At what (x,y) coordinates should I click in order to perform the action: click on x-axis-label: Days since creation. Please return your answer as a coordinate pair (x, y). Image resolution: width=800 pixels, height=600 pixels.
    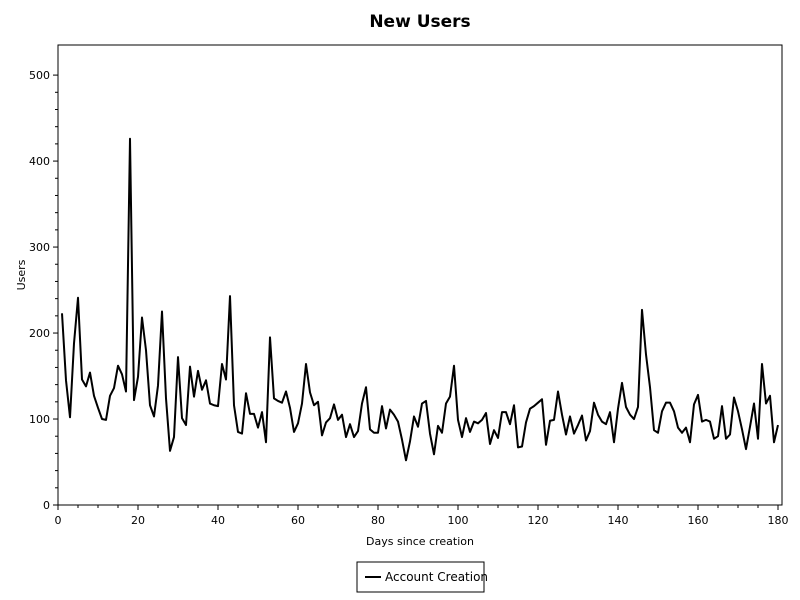
    Looking at the image, I should click on (420, 541).